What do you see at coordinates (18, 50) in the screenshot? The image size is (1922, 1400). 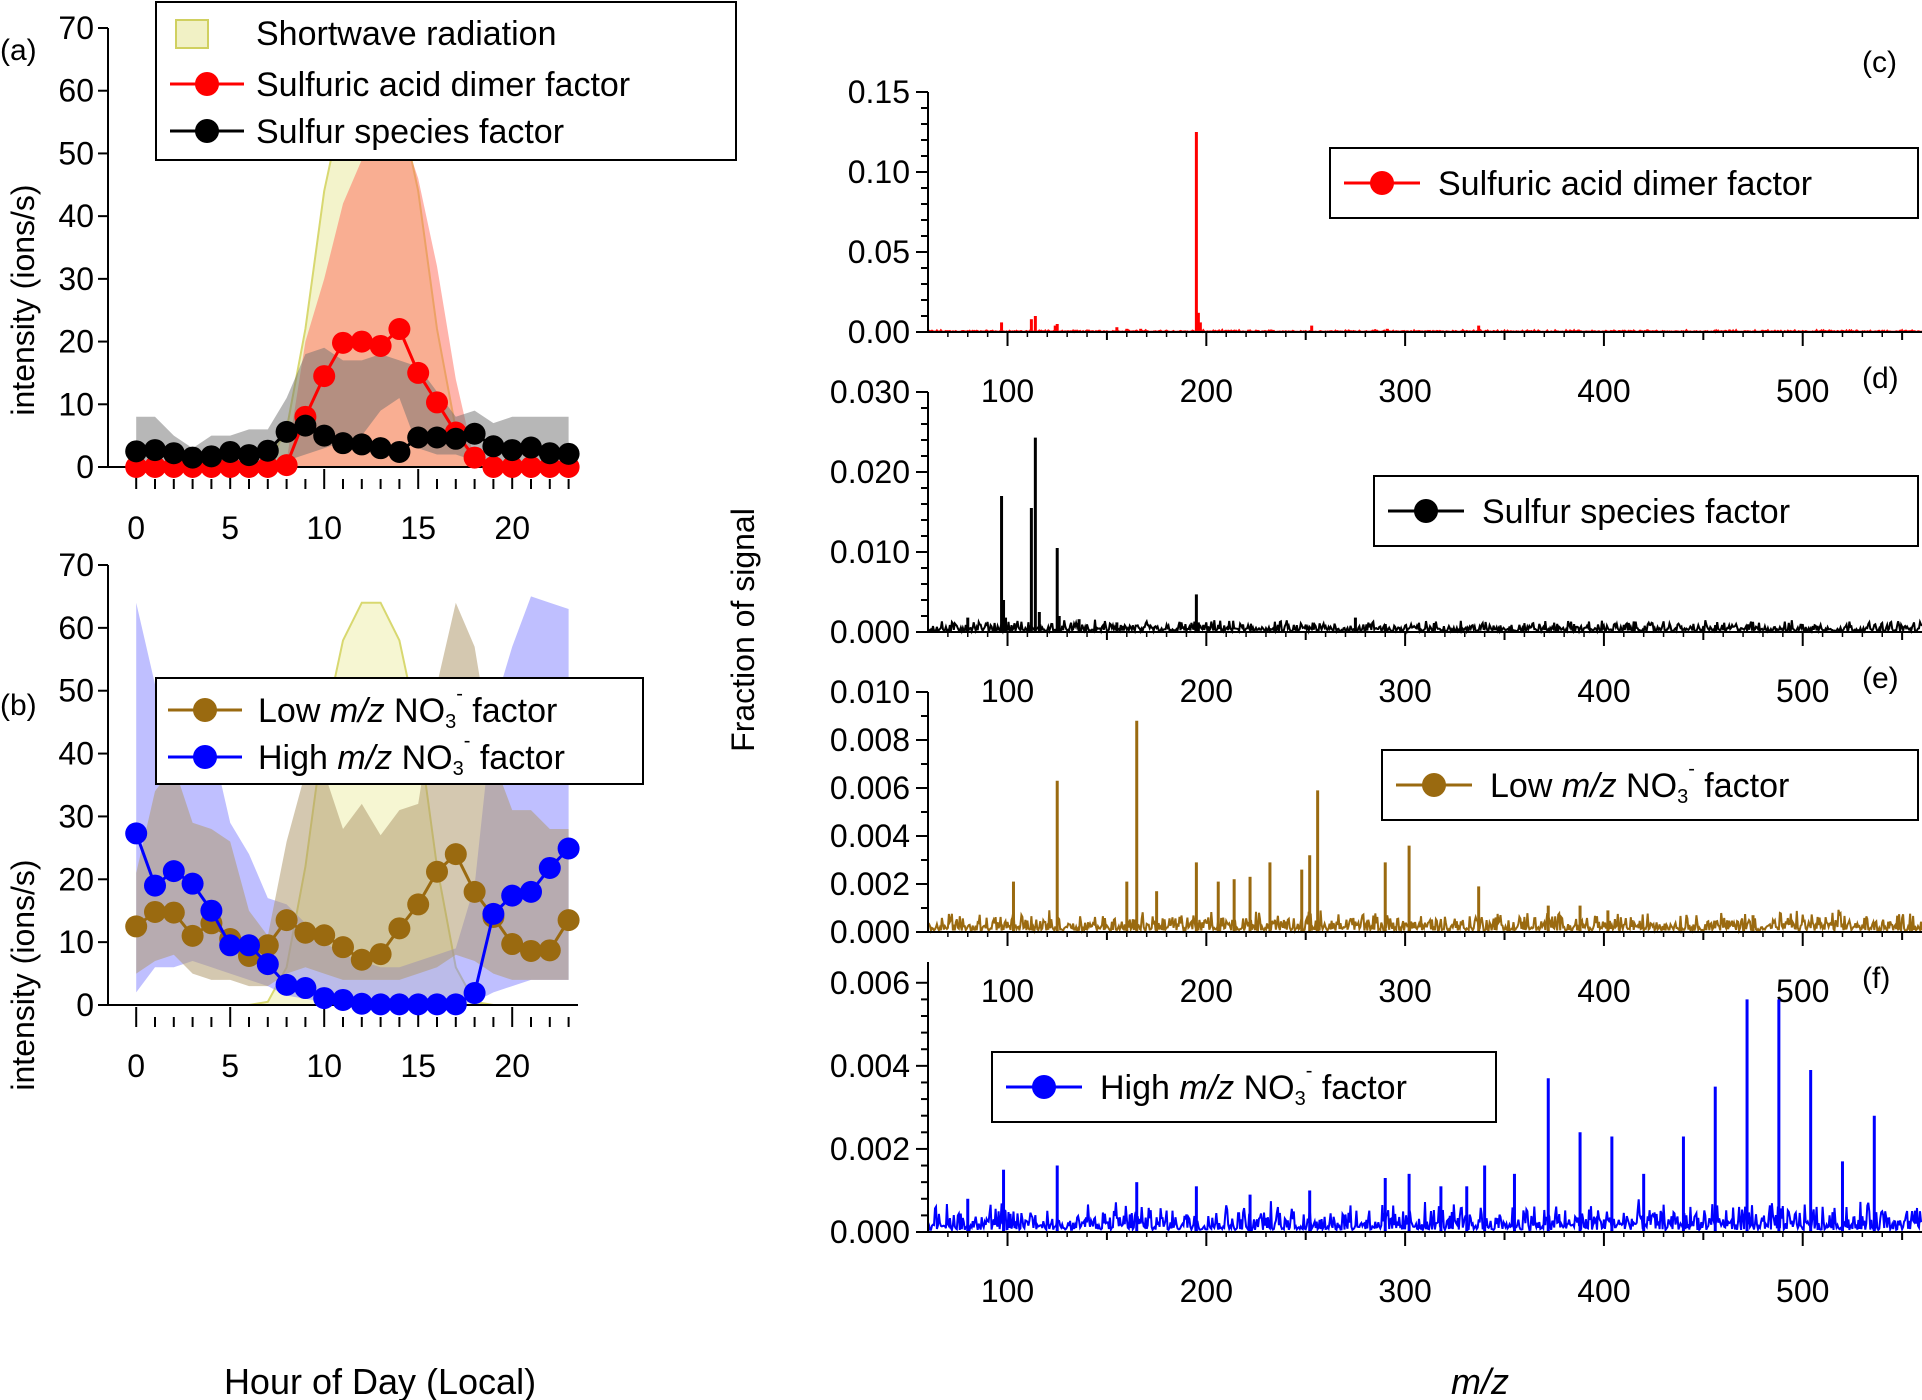 I see `panel-label-a: (a)` at bounding box center [18, 50].